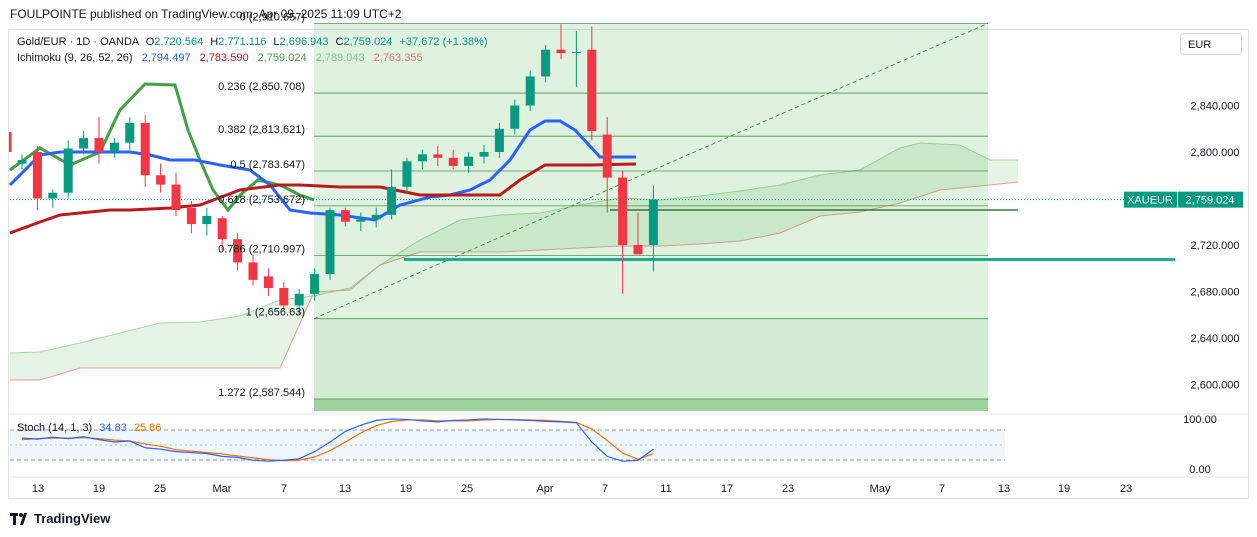 This screenshot has width=1257, height=537. I want to click on ichimoku-base-value: 2,783.590, so click(224, 58).